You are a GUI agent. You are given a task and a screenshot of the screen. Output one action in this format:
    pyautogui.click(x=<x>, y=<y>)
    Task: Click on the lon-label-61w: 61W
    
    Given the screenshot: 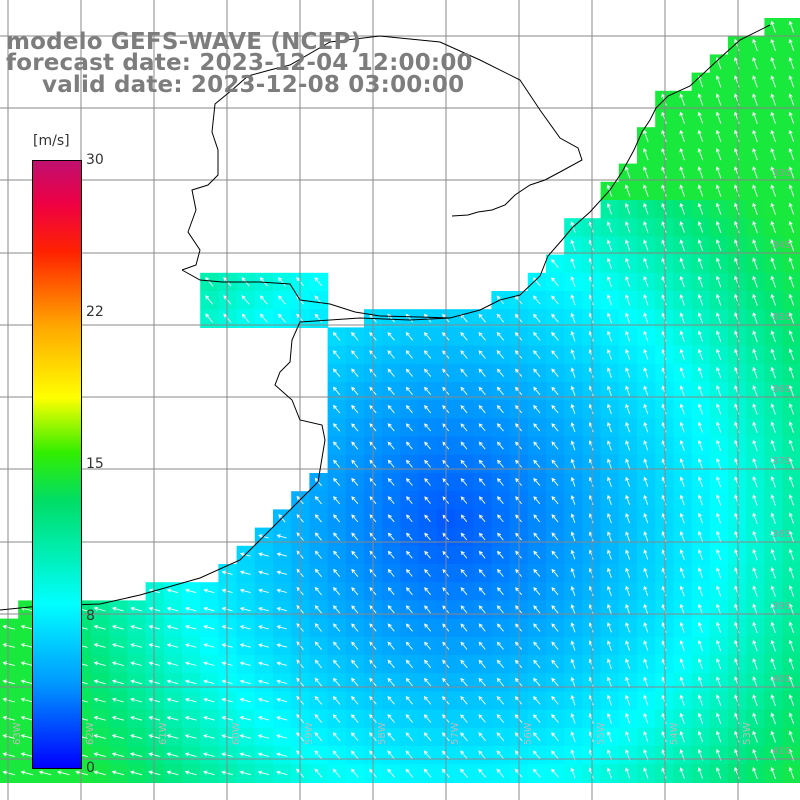 What is the action you would take?
    pyautogui.click(x=163, y=733)
    